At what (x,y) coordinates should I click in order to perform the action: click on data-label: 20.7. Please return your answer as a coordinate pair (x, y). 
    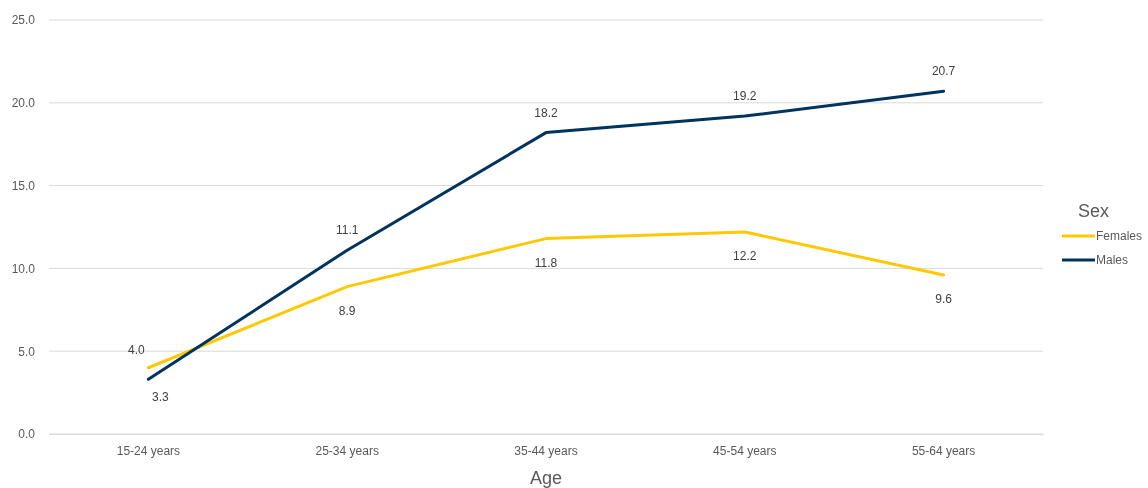
    Looking at the image, I should click on (943, 71).